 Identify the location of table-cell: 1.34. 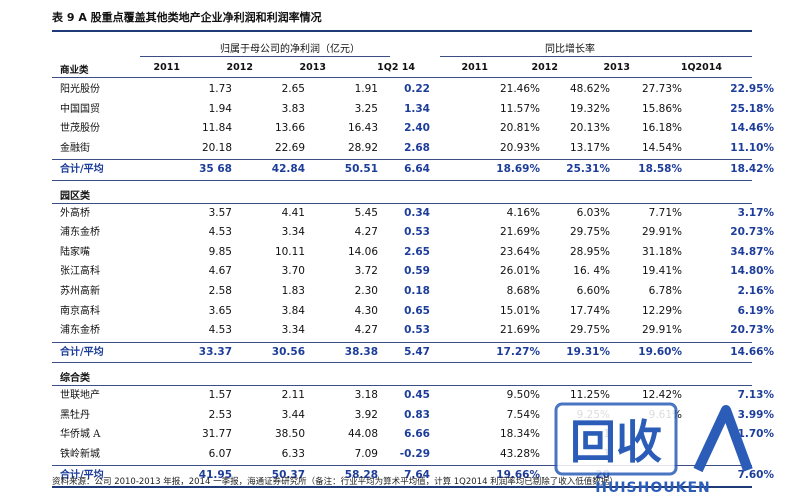
(417, 108).